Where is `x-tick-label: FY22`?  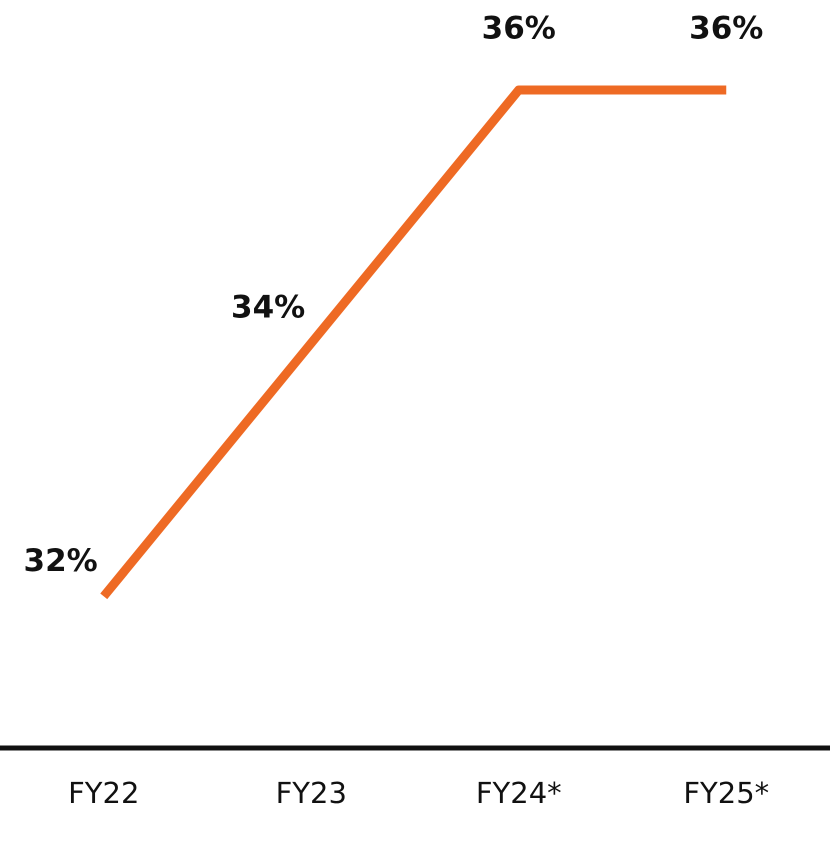 x-tick-label: FY22 is located at coordinates (104, 793).